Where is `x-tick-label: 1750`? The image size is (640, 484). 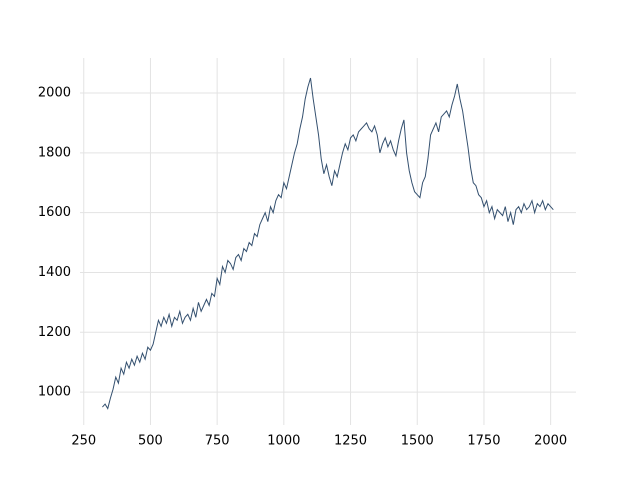 x-tick-label: 1750 is located at coordinates (483, 441).